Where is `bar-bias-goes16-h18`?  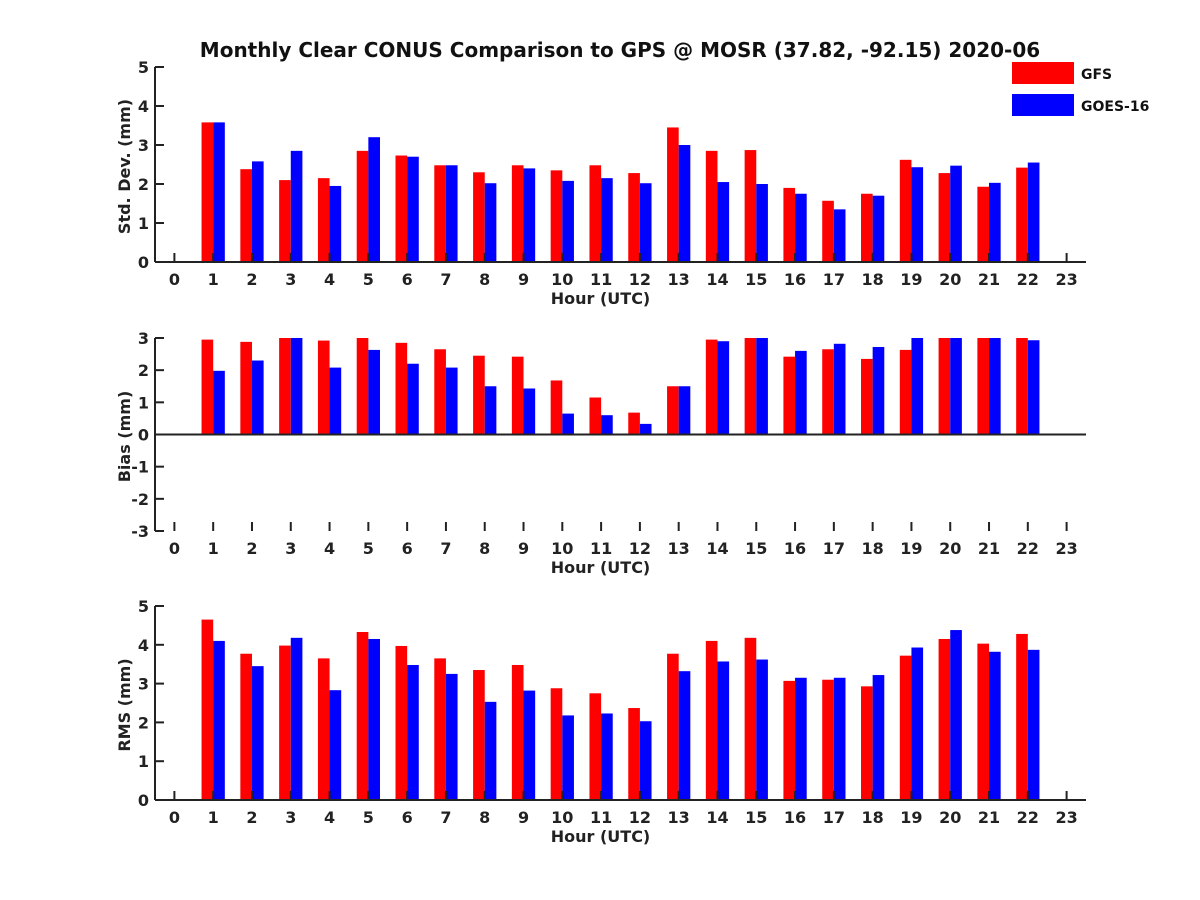 bar-bias-goes16-h18 is located at coordinates (878, 391).